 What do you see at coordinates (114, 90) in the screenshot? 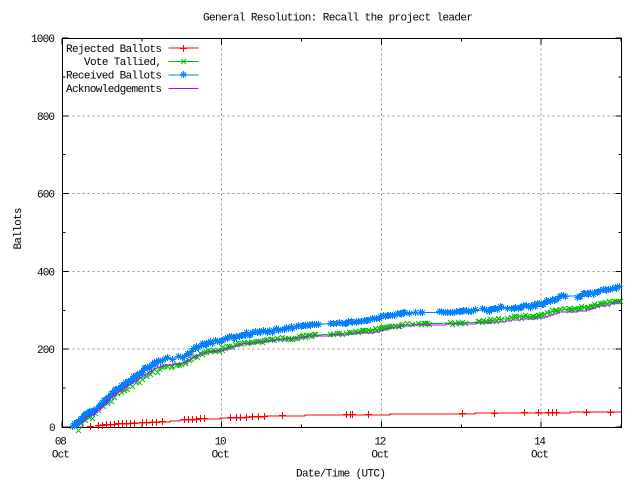
I see `svg-text: Acknowledgements` at bounding box center [114, 90].